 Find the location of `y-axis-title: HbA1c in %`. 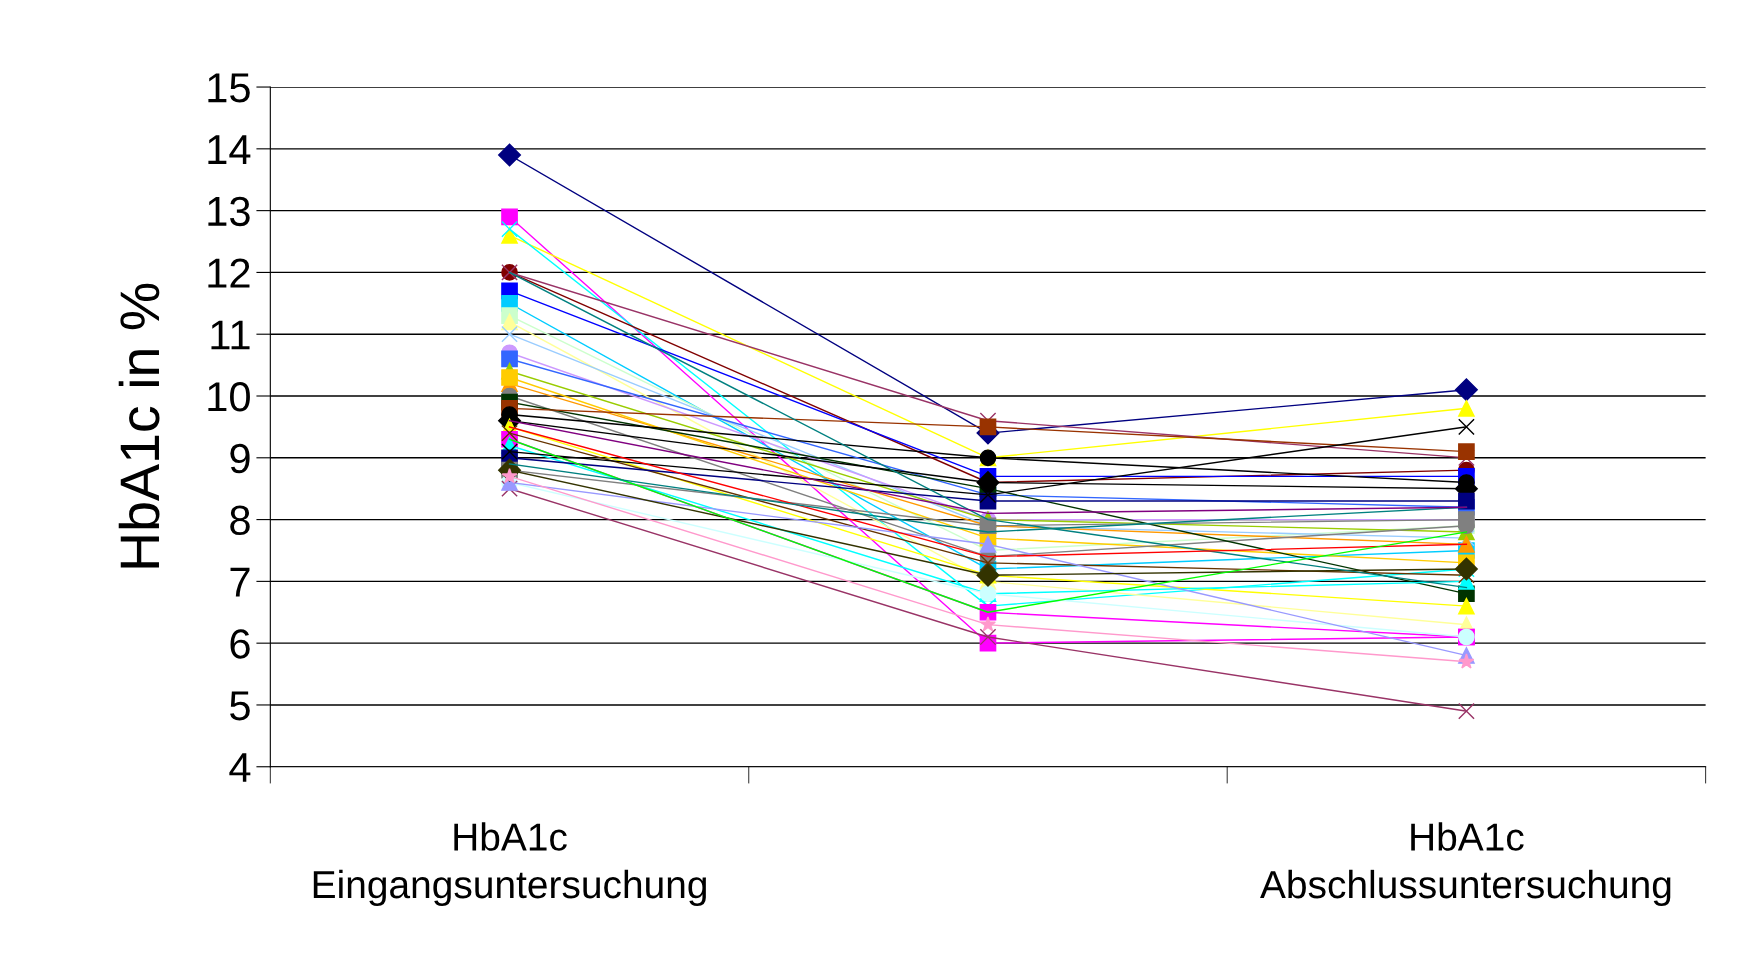

y-axis-title: HbA1c in % is located at coordinates (139, 425).